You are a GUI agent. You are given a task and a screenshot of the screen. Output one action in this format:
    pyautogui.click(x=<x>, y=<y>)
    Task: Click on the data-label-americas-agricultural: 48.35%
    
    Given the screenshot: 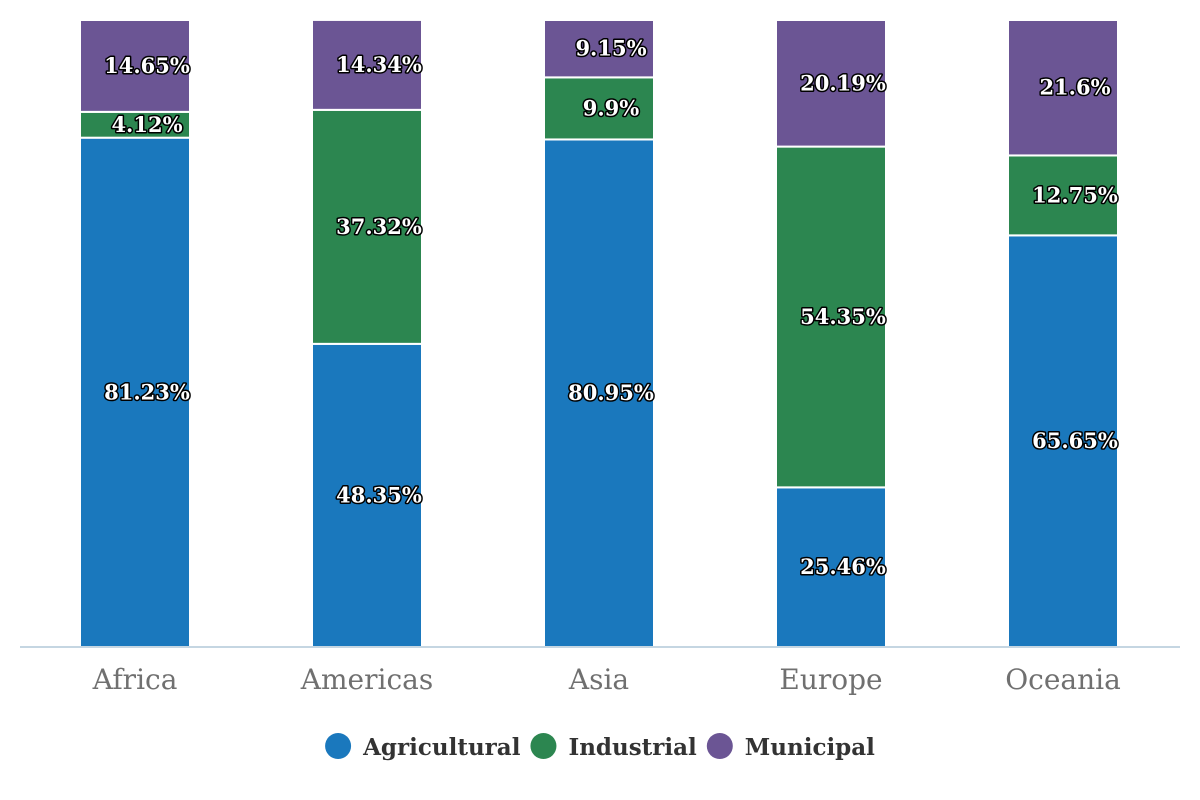 What is the action you would take?
    pyautogui.click(x=379, y=494)
    